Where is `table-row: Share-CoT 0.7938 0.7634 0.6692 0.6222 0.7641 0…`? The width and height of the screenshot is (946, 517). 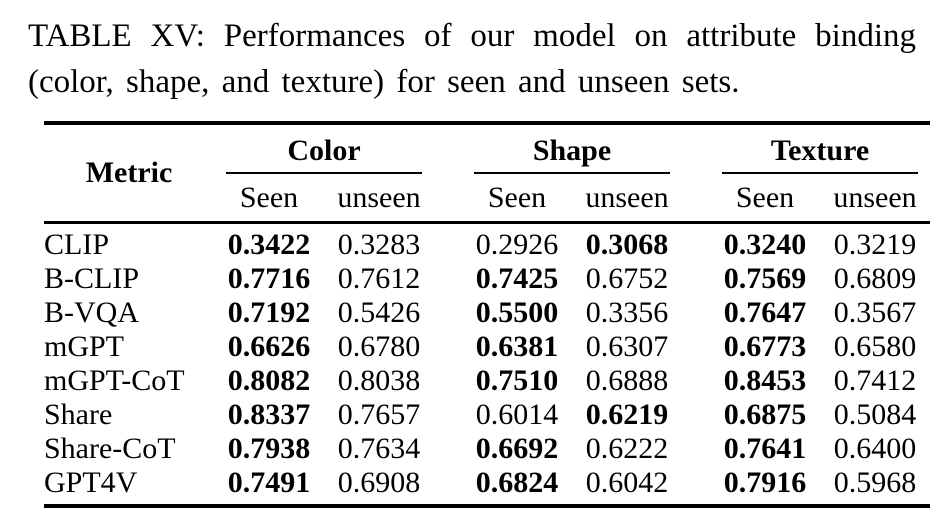
table-row: Share-CoT 0.7938 0.7634 0.6692 0.6222 0.7641 0… is located at coordinates (487, 449).